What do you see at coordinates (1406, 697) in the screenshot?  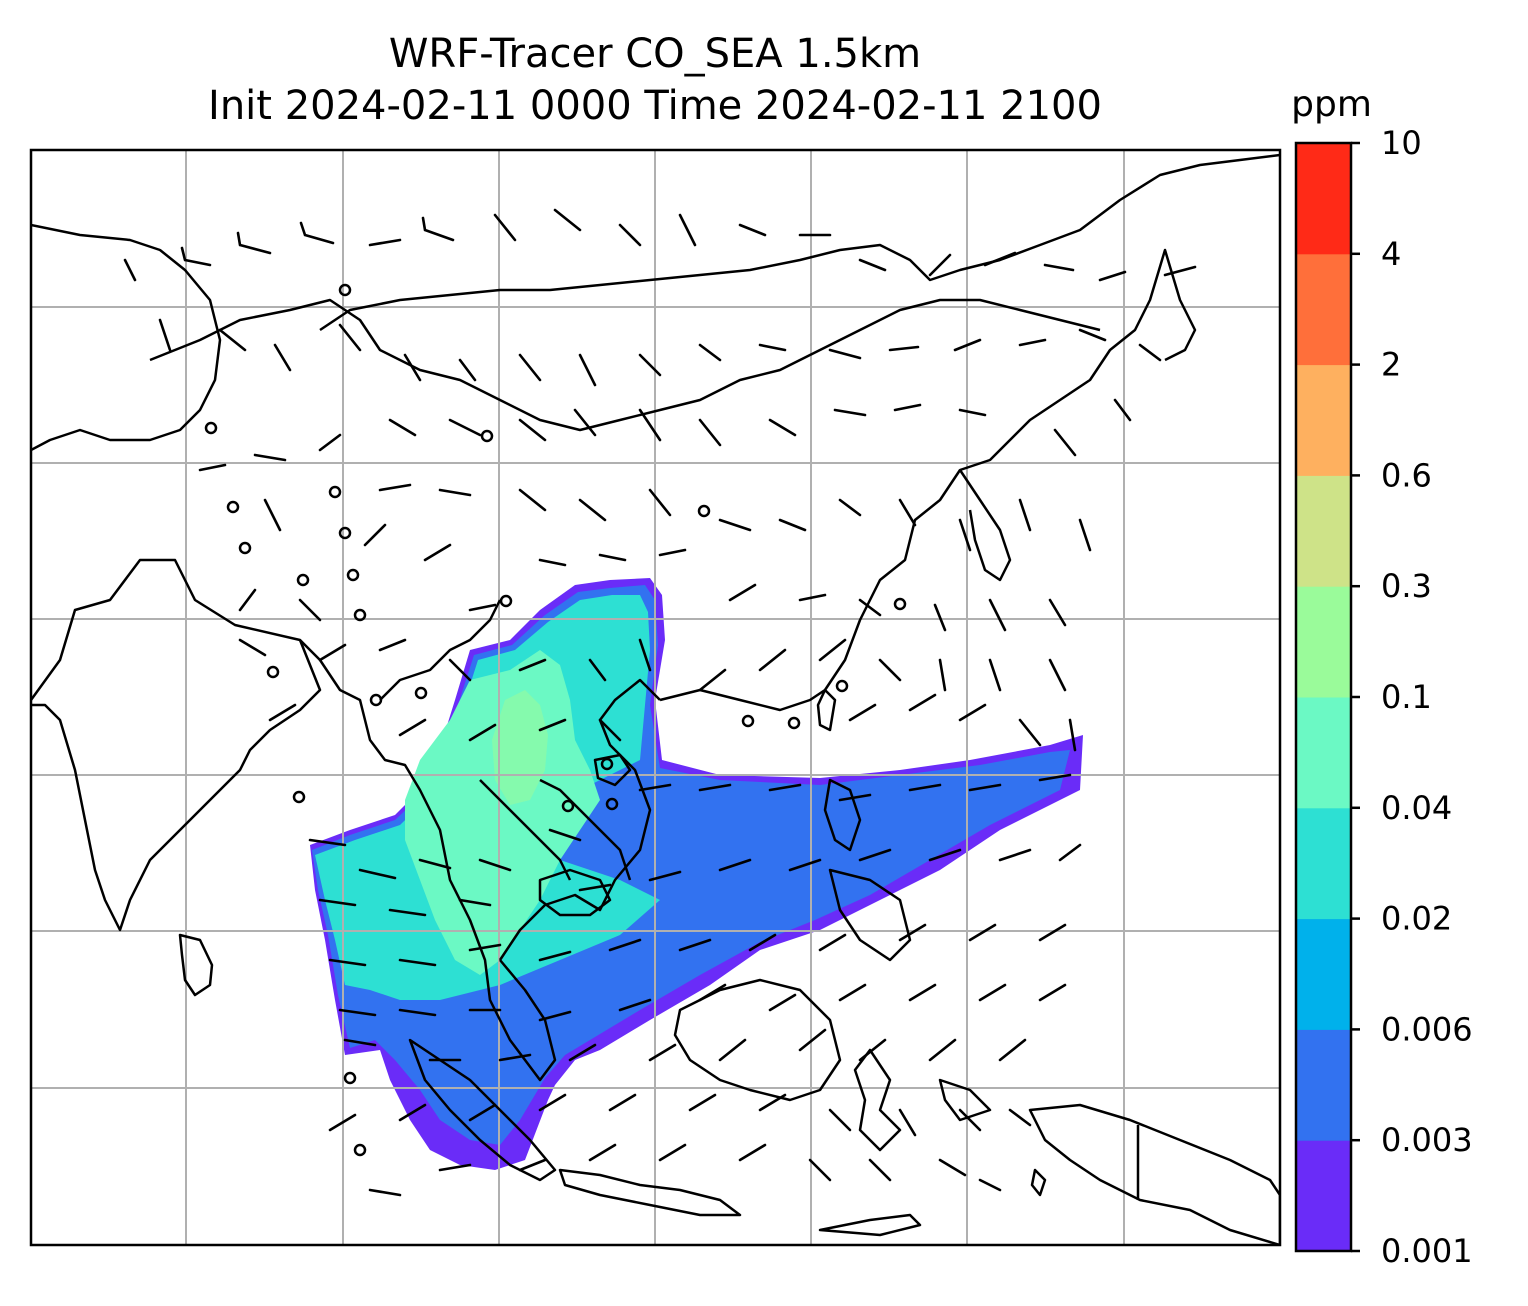 I see `colorbar-tick-label: 0.1` at bounding box center [1406, 697].